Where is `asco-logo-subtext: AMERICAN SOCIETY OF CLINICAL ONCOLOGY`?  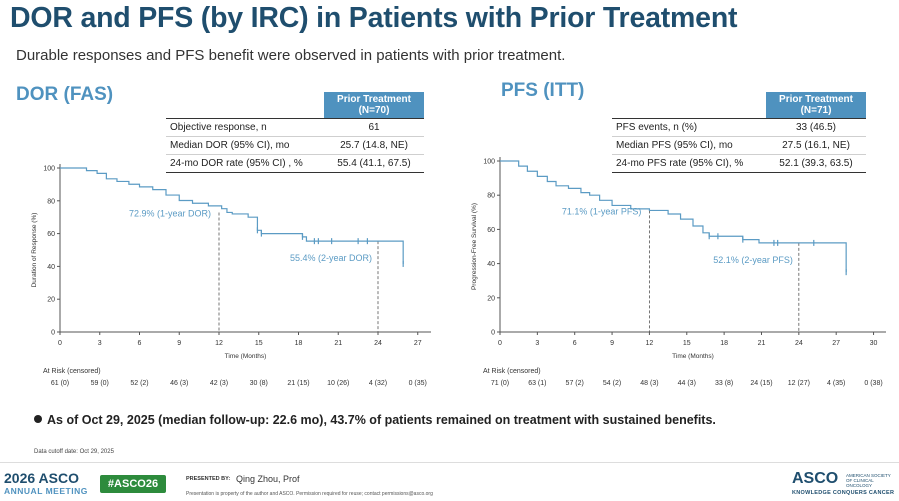 asco-logo-subtext: AMERICAN SOCIETY OF CLINICAL ONCOLOGY is located at coordinates (868, 480).